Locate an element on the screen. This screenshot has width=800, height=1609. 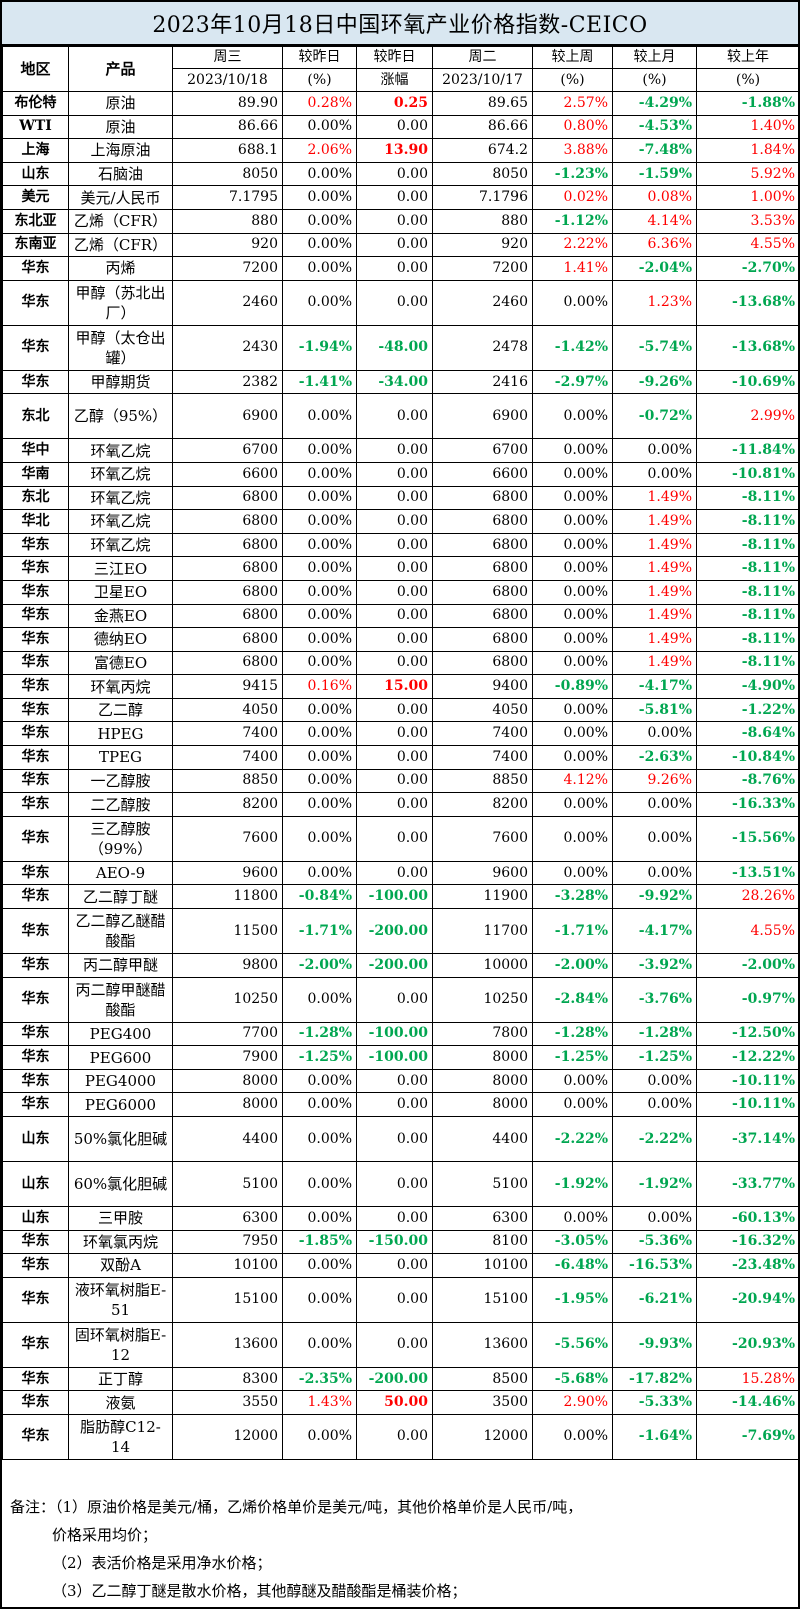
cell-wed-price: 13600 is located at coordinates (227, 1344).